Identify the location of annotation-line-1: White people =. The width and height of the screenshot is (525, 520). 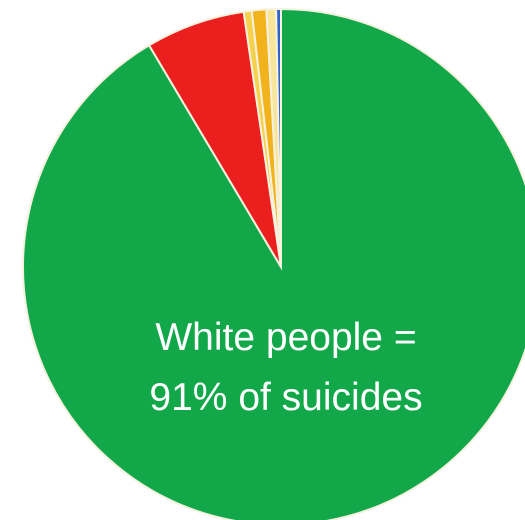
(285, 337).